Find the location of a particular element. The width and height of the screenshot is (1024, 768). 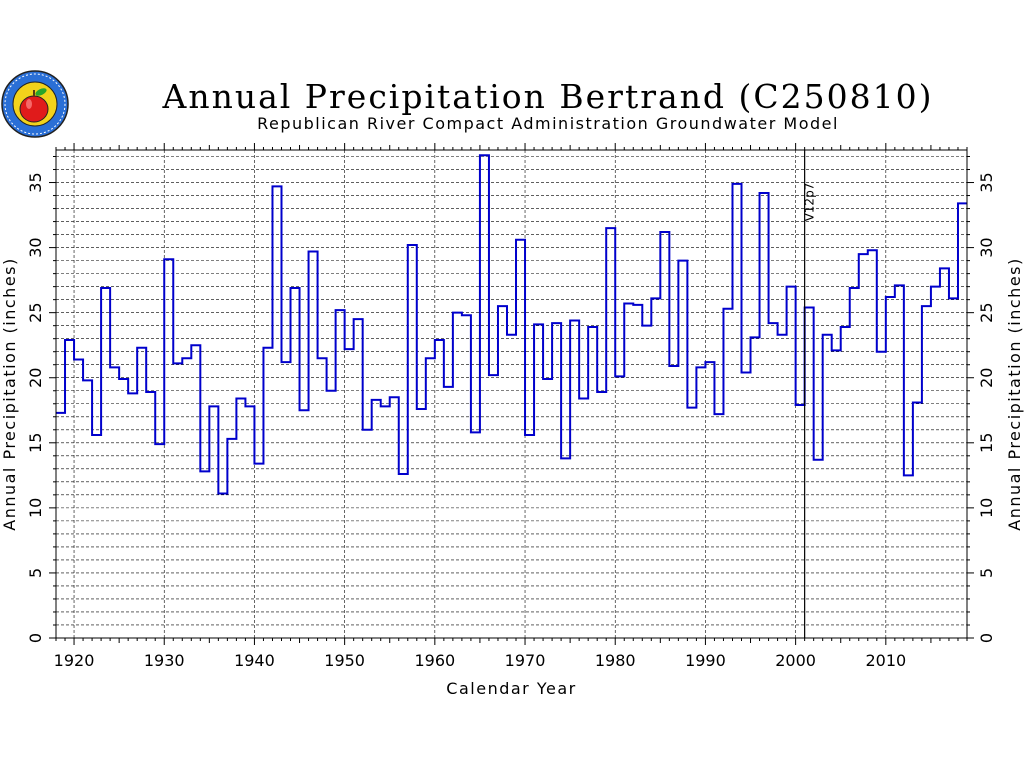

x-tick-label: 1960 is located at coordinates (434, 660).